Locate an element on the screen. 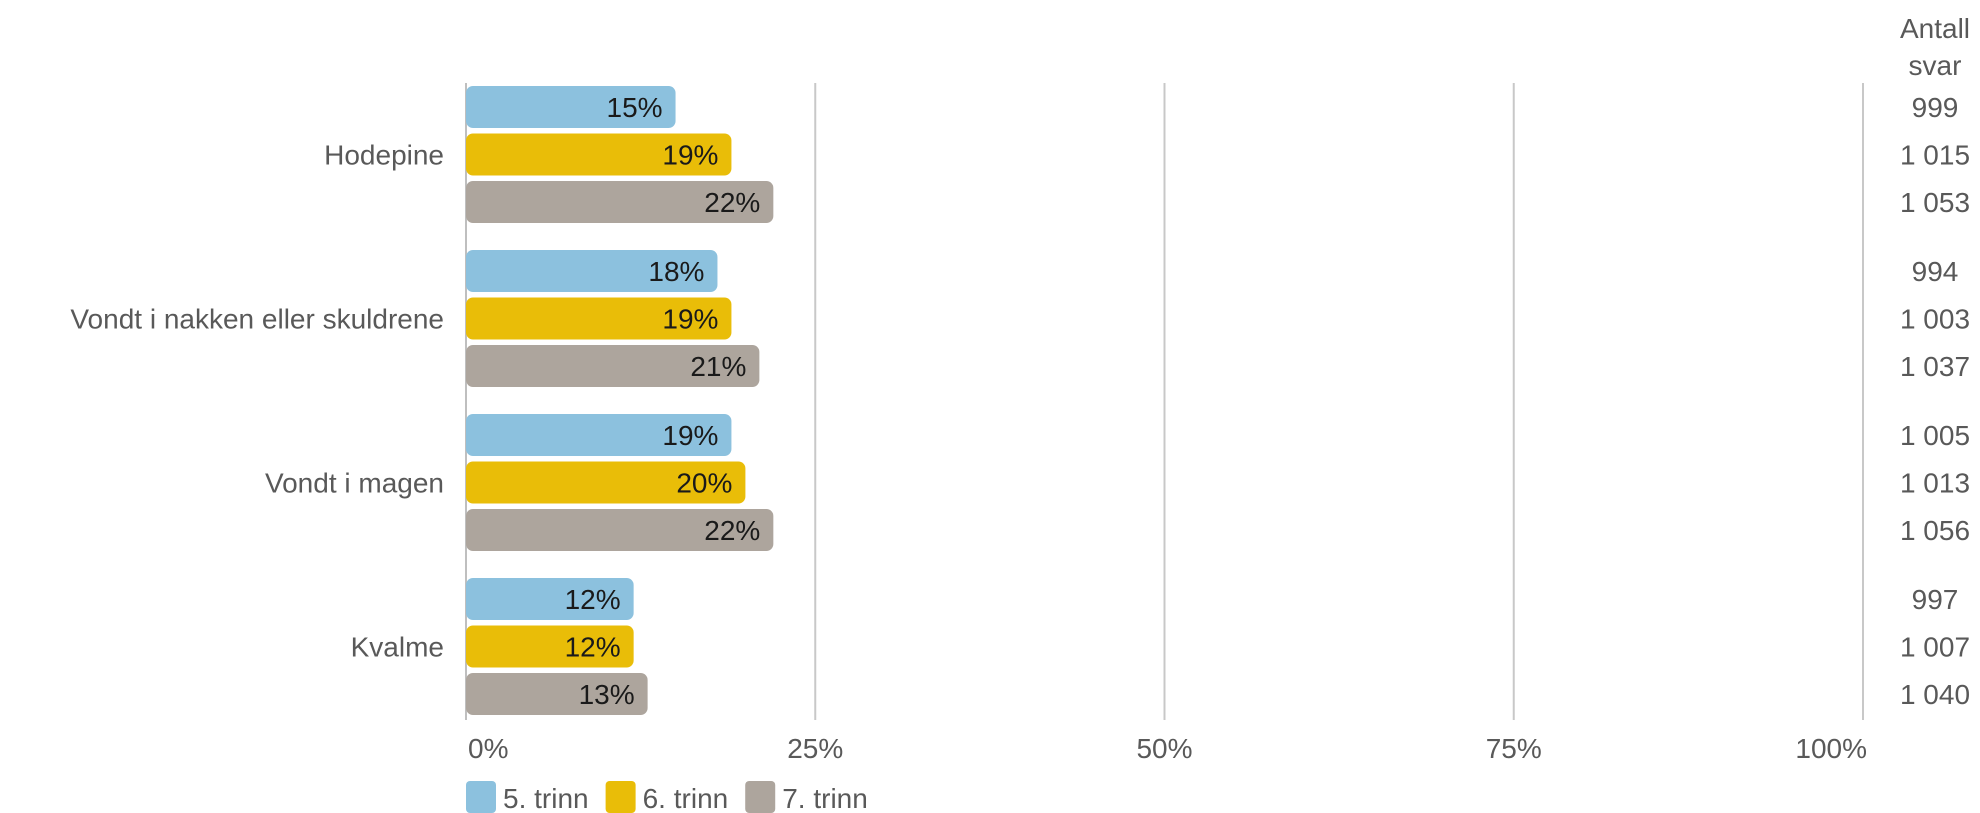 Image resolution: width=1980 pixels, height=813 pixels. legend: 5. trinn 6. trinn 7. trinn is located at coordinates (667, 797).